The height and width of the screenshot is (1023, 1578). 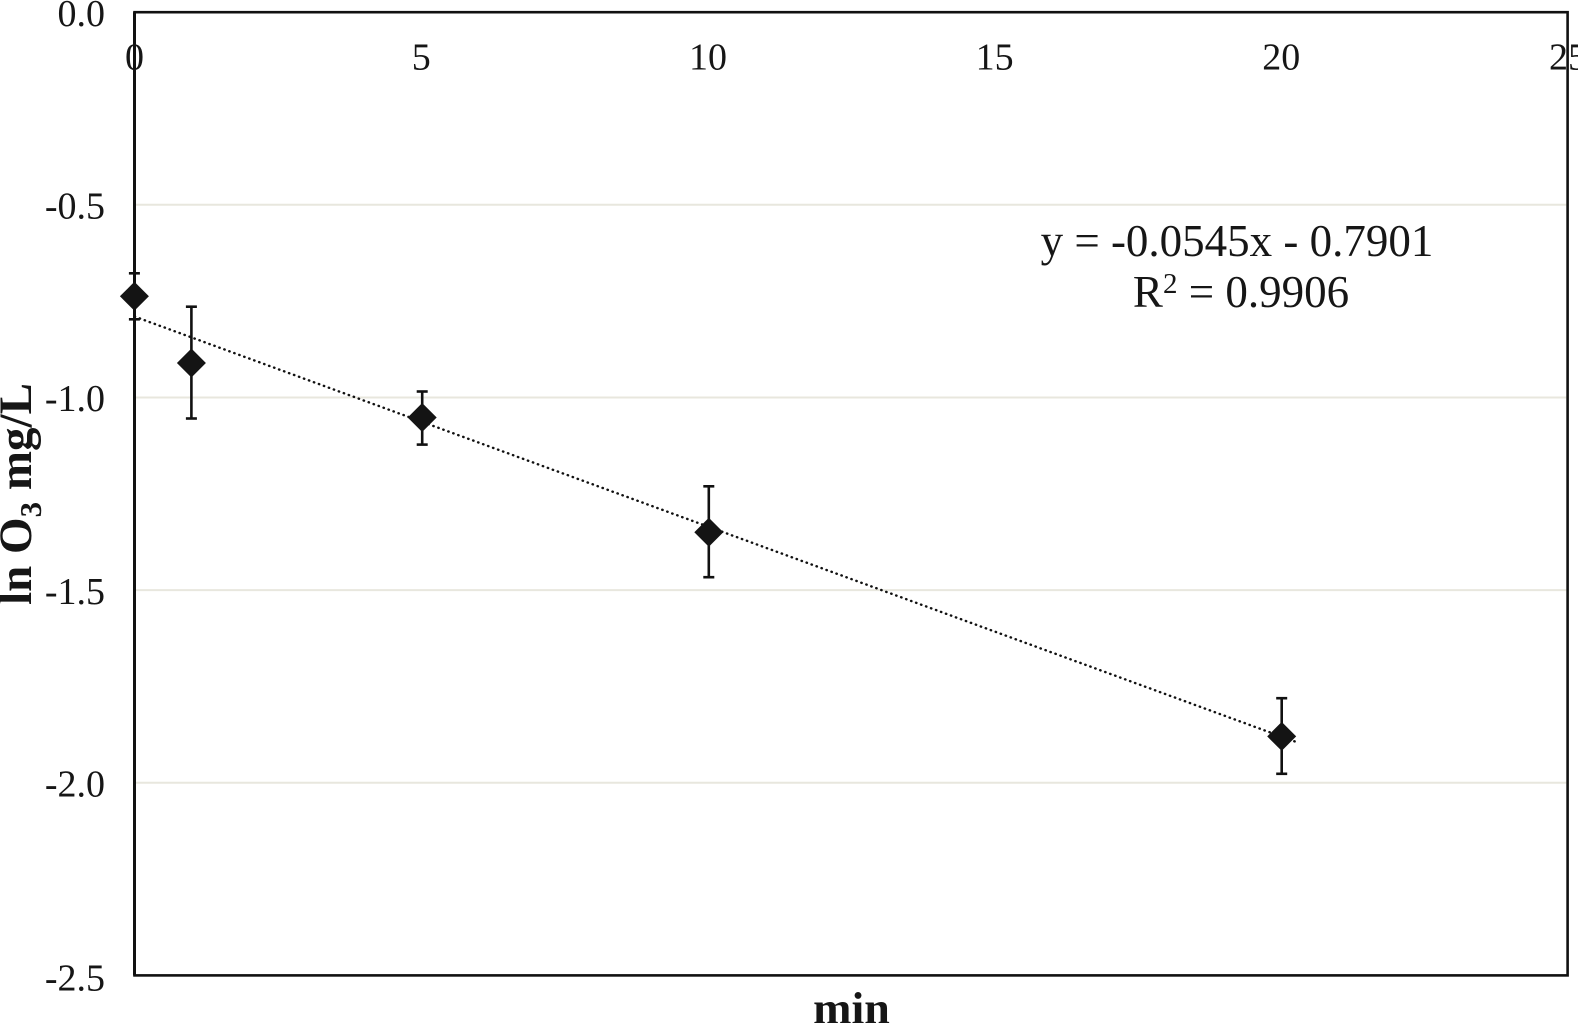 I want to click on svg-text: 20, so click(x=1281, y=57).